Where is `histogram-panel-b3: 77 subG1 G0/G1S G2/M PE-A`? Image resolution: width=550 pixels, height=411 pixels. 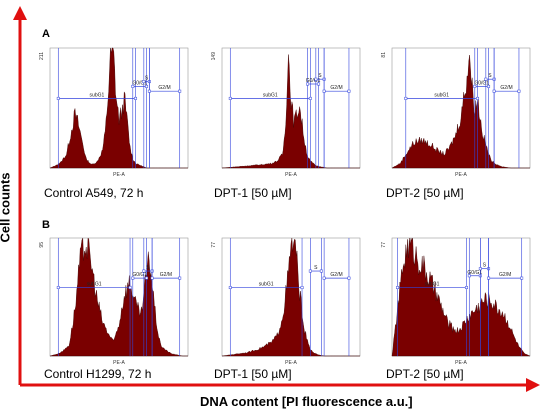 histogram-panel-b3: 77 subG1 G0/G1S G2/M PE-A is located at coordinates (456, 301).